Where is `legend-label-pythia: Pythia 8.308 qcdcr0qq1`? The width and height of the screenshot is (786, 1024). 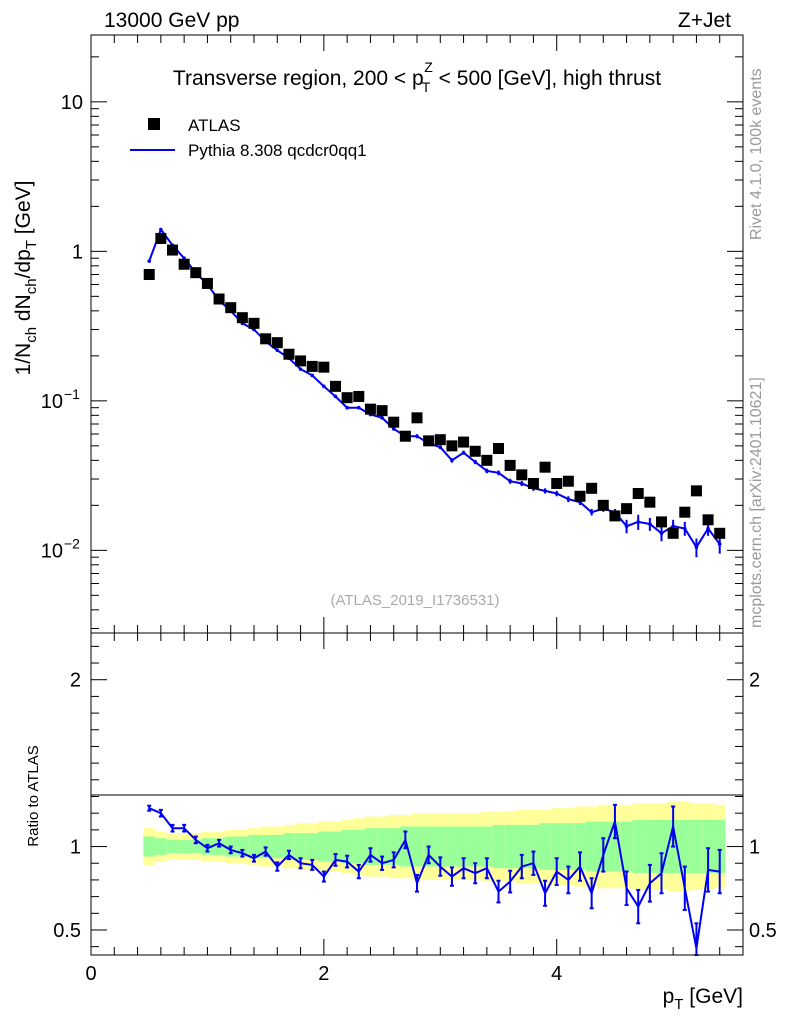 legend-label-pythia: Pythia 8.308 qcdcr0qq1 is located at coordinates (277, 150).